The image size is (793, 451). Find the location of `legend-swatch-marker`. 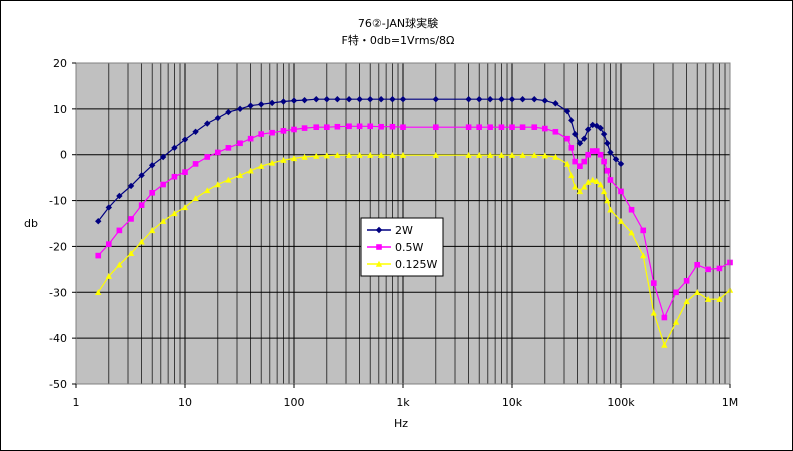

legend-swatch-marker is located at coordinates (379, 247).